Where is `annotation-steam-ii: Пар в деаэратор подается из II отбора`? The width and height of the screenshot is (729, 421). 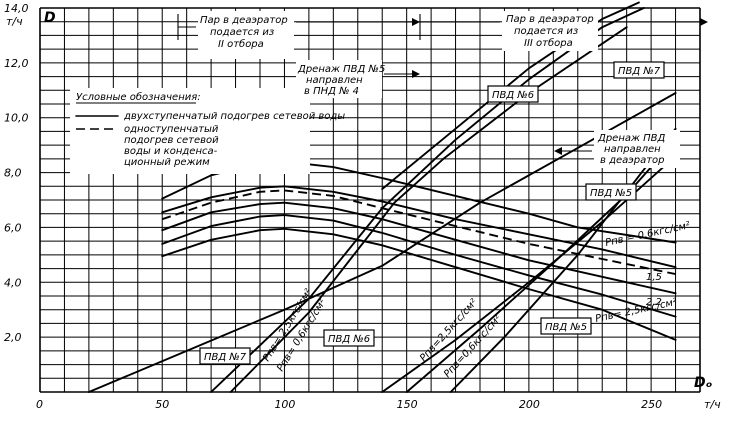 annotation-steam-ii: Пар в деаэратор подается из II отбора is located at coordinates (298, 35).